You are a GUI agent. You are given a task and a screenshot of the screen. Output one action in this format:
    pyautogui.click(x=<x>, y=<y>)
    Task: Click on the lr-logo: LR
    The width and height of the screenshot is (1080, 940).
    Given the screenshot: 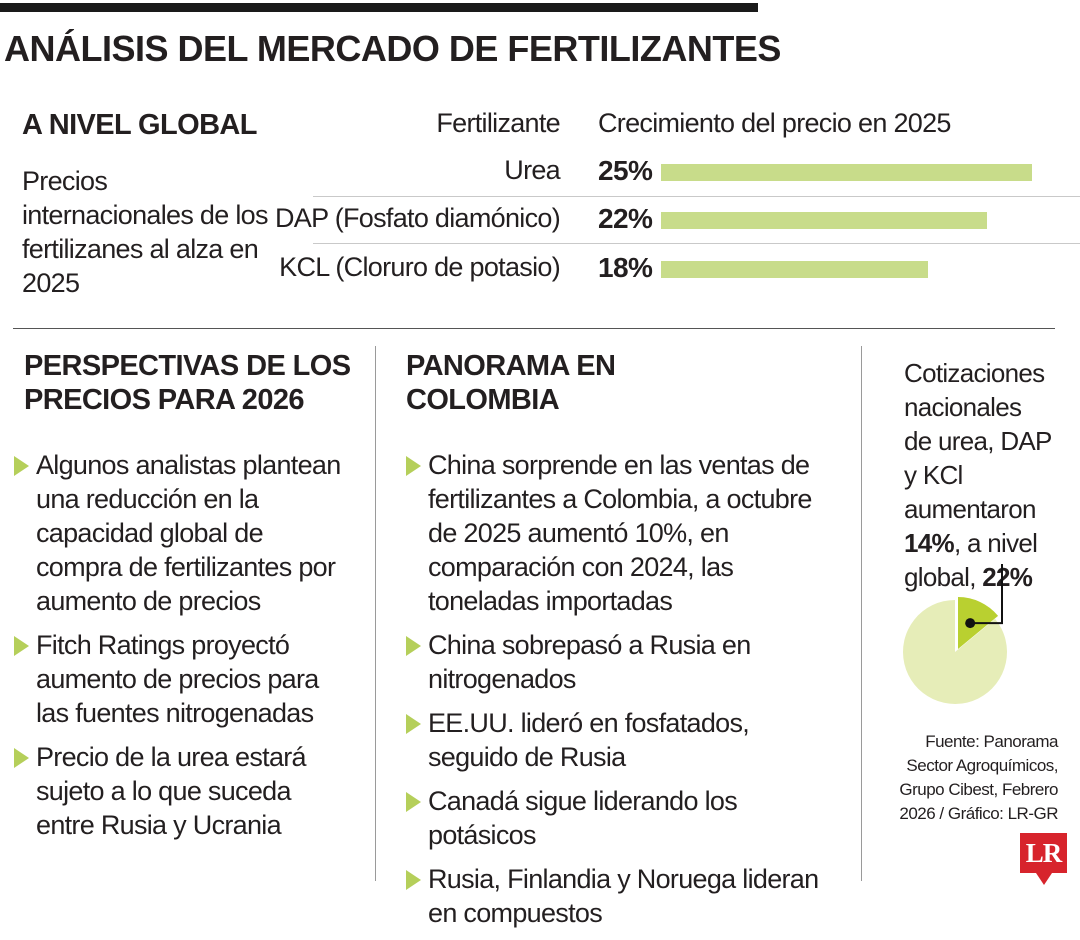 What is the action you would take?
    pyautogui.click(x=1043, y=853)
    